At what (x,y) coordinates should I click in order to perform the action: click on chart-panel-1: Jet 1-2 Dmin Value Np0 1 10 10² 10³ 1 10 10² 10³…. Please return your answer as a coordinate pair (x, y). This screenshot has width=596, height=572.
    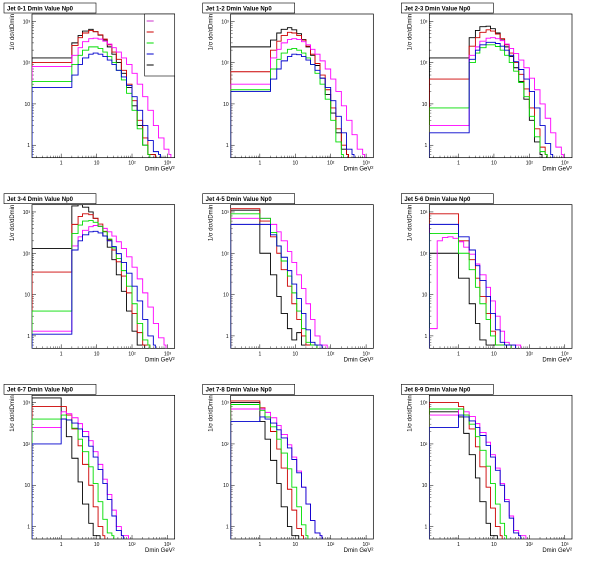
    Looking at the image, I should click on (288, 87).